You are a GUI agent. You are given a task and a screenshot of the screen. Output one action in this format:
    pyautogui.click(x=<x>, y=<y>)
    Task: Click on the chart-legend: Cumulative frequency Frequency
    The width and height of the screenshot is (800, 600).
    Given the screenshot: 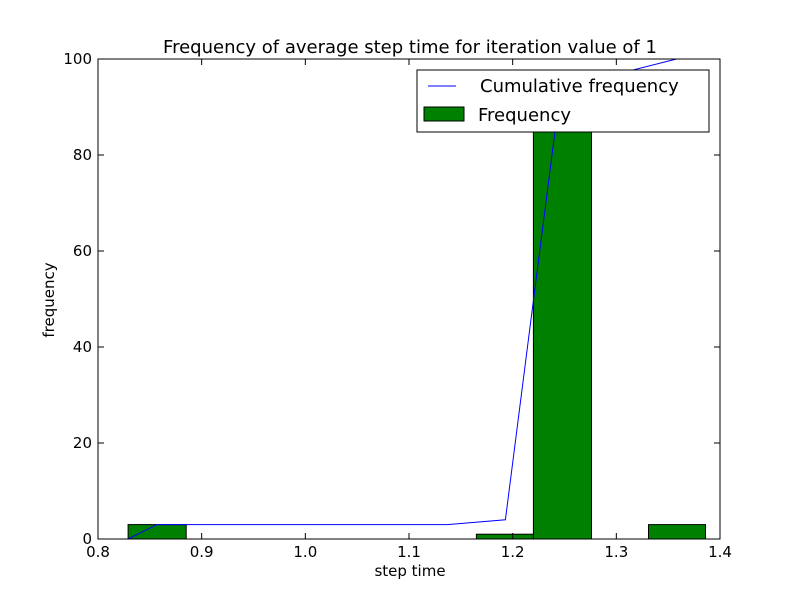 What is the action you would take?
    pyautogui.click(x=563, y=101)
    